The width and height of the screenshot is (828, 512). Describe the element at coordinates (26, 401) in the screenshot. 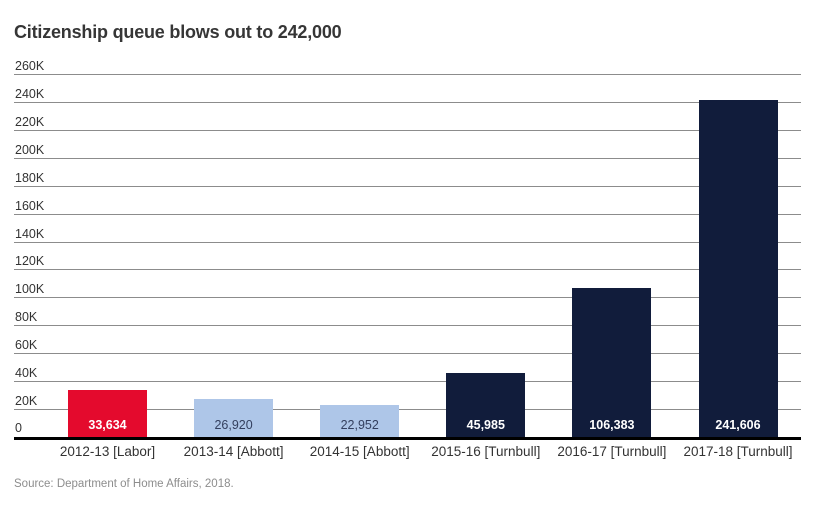

I see `y-axis-tick-label: 20K` at that location.